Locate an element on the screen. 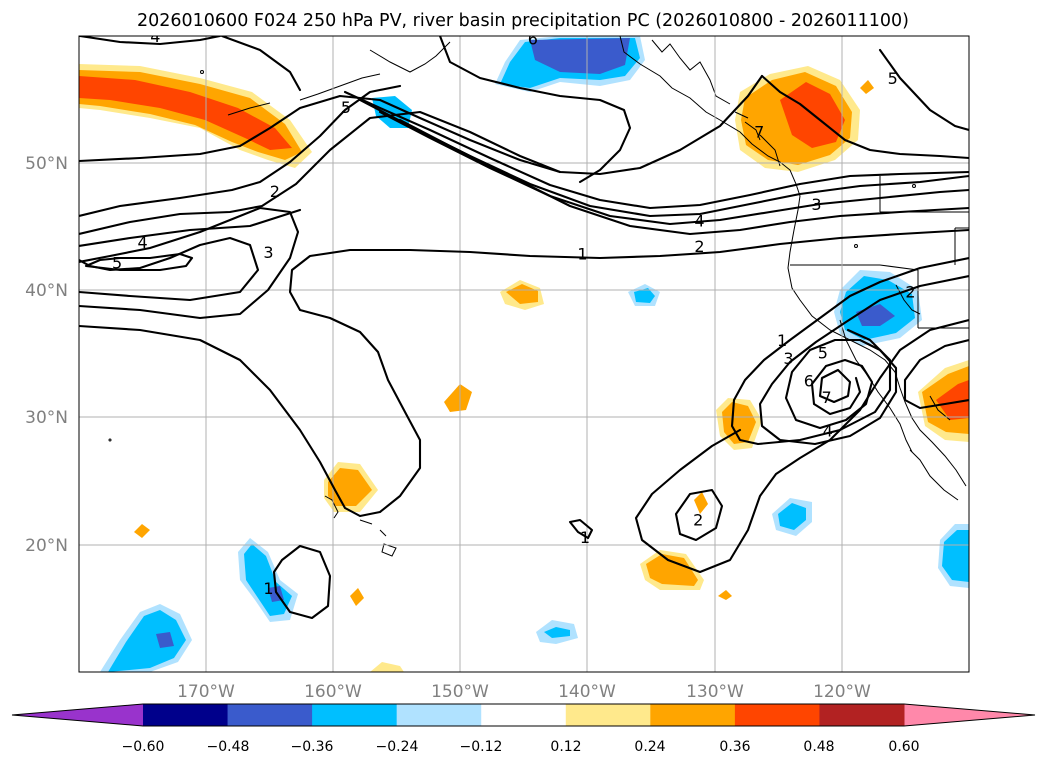 The image size is (1047, 765). lon-label: 120°W is located at coordinates (842, 692).